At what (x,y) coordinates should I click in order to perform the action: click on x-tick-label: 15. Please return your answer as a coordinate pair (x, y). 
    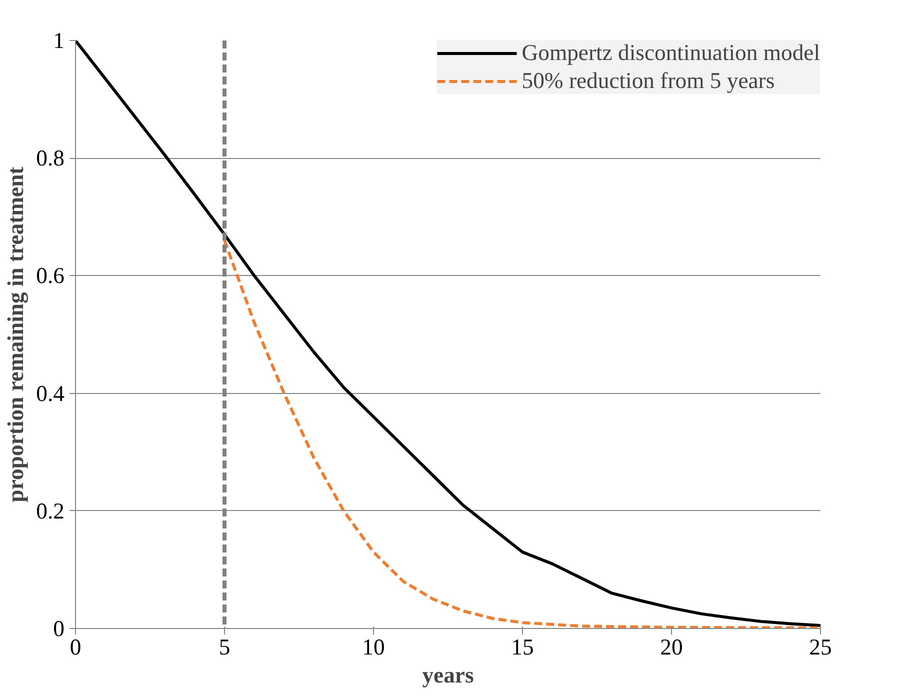
    Looking at the image, I should click on (522, 647).